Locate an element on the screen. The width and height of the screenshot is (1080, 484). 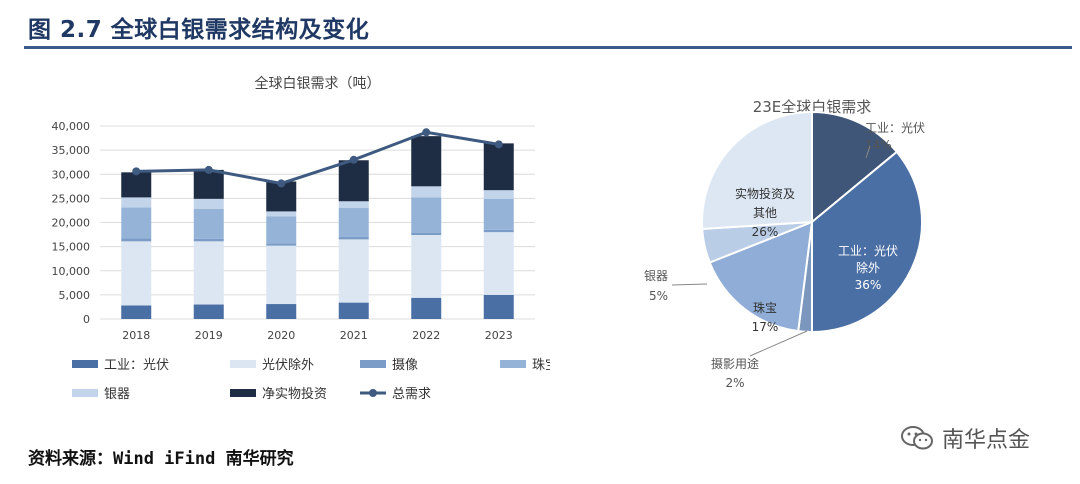
pie-label-invest: 实物投资及 is located at coordinates (765, 193).